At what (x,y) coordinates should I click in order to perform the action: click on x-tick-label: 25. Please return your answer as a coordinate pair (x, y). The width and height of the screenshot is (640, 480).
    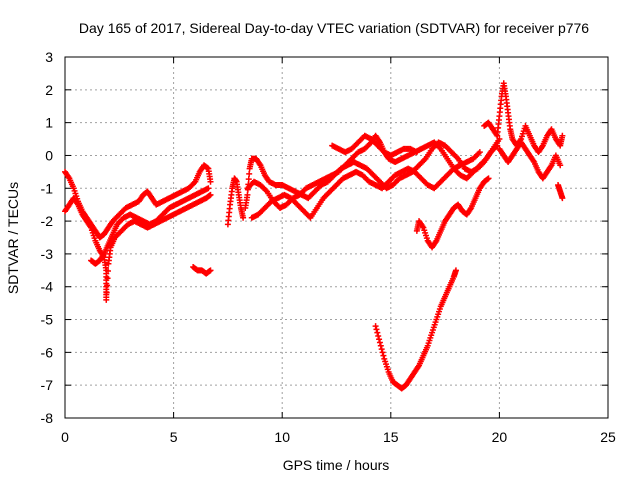
    Looking at the image, I should click on (608, 437).